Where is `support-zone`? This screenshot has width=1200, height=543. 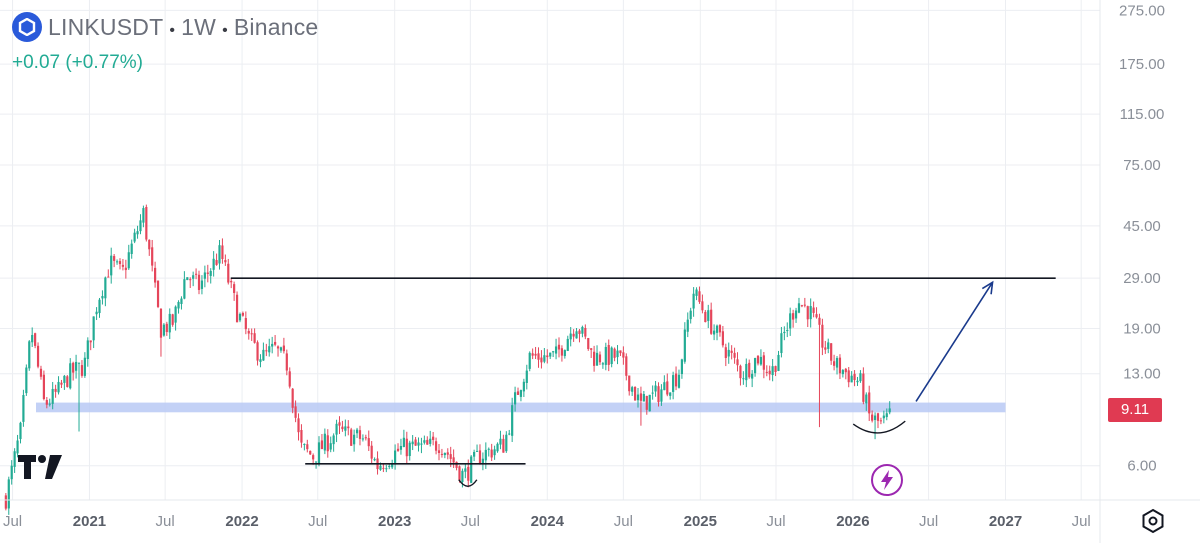
support-zone is located at coordinates (521, 407).